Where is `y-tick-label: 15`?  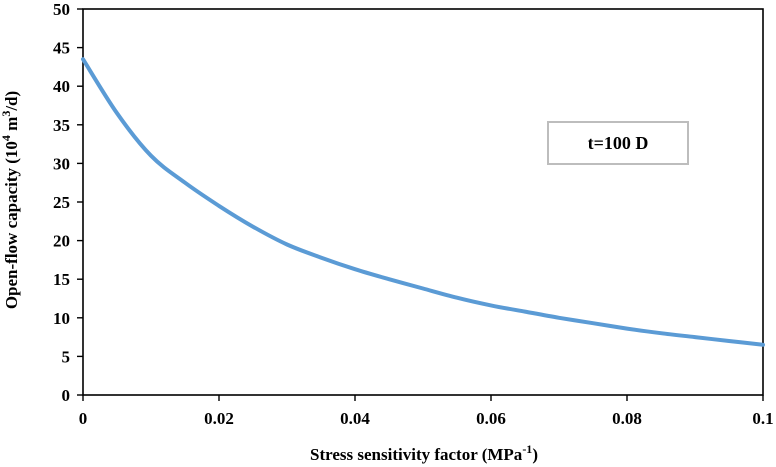
y-tick-label: 15 is located at coordinates (61, 279).